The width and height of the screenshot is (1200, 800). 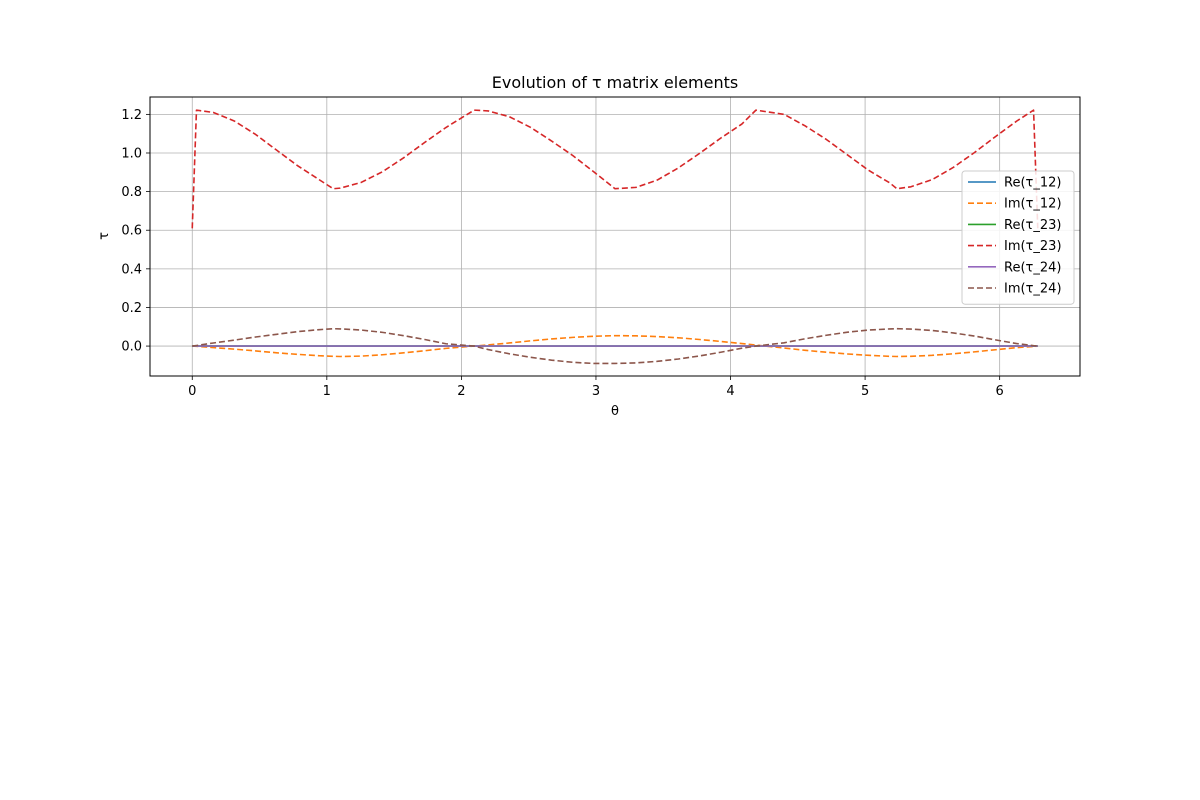 What do you see at coordinates (1032, 183) in the screenshot?
I see `legend-label: Re(τ_12)` at bounding box center [1032, 183].